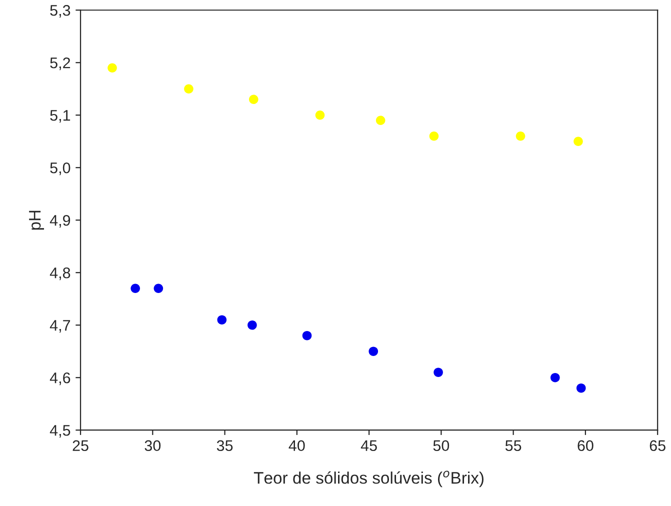 This screenshot has width=671, height=506. I want to click on x-tick-label: 45, so click(368, 446).